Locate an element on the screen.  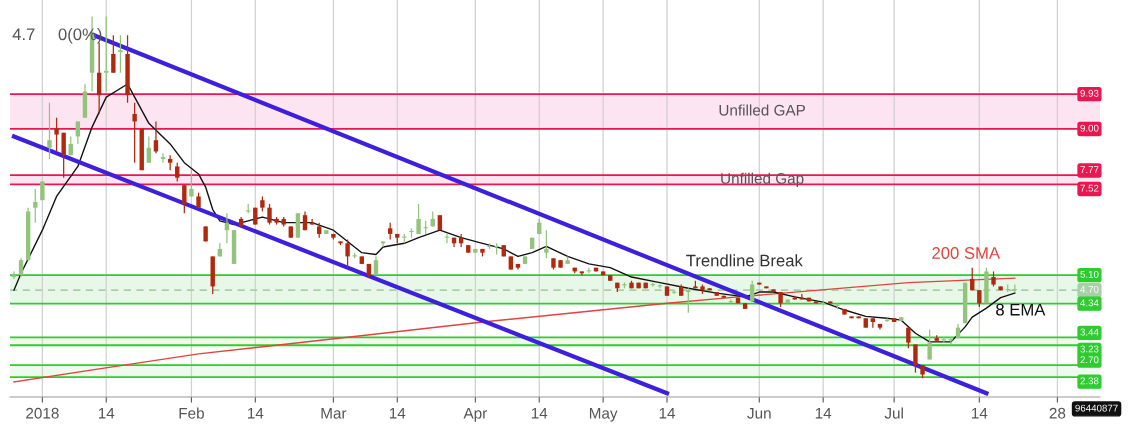
ref-line-label: 5.10 is located at coordinates (1089, 274).